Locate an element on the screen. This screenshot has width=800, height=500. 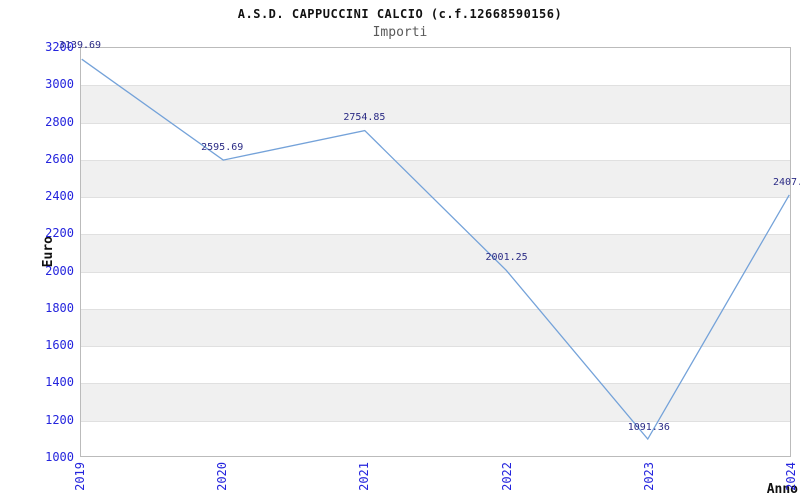
x-tick-label: 2022 is located at coordinates (506, 476).